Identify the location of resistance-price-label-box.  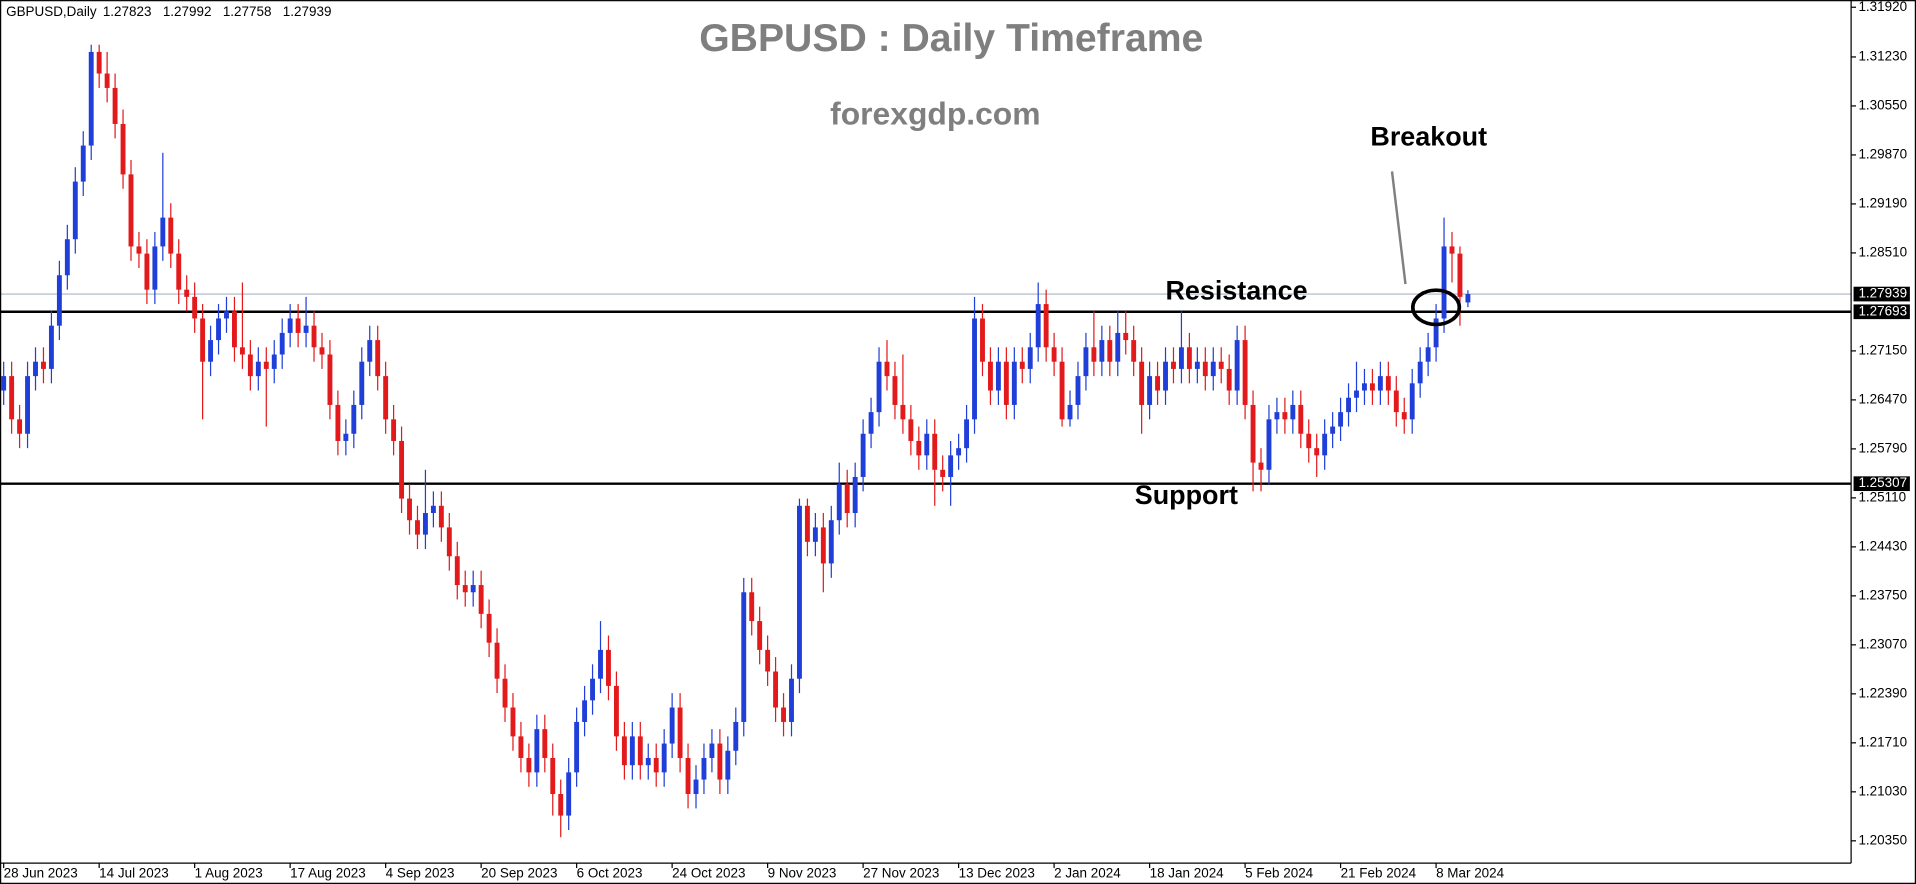
(1881, 312).